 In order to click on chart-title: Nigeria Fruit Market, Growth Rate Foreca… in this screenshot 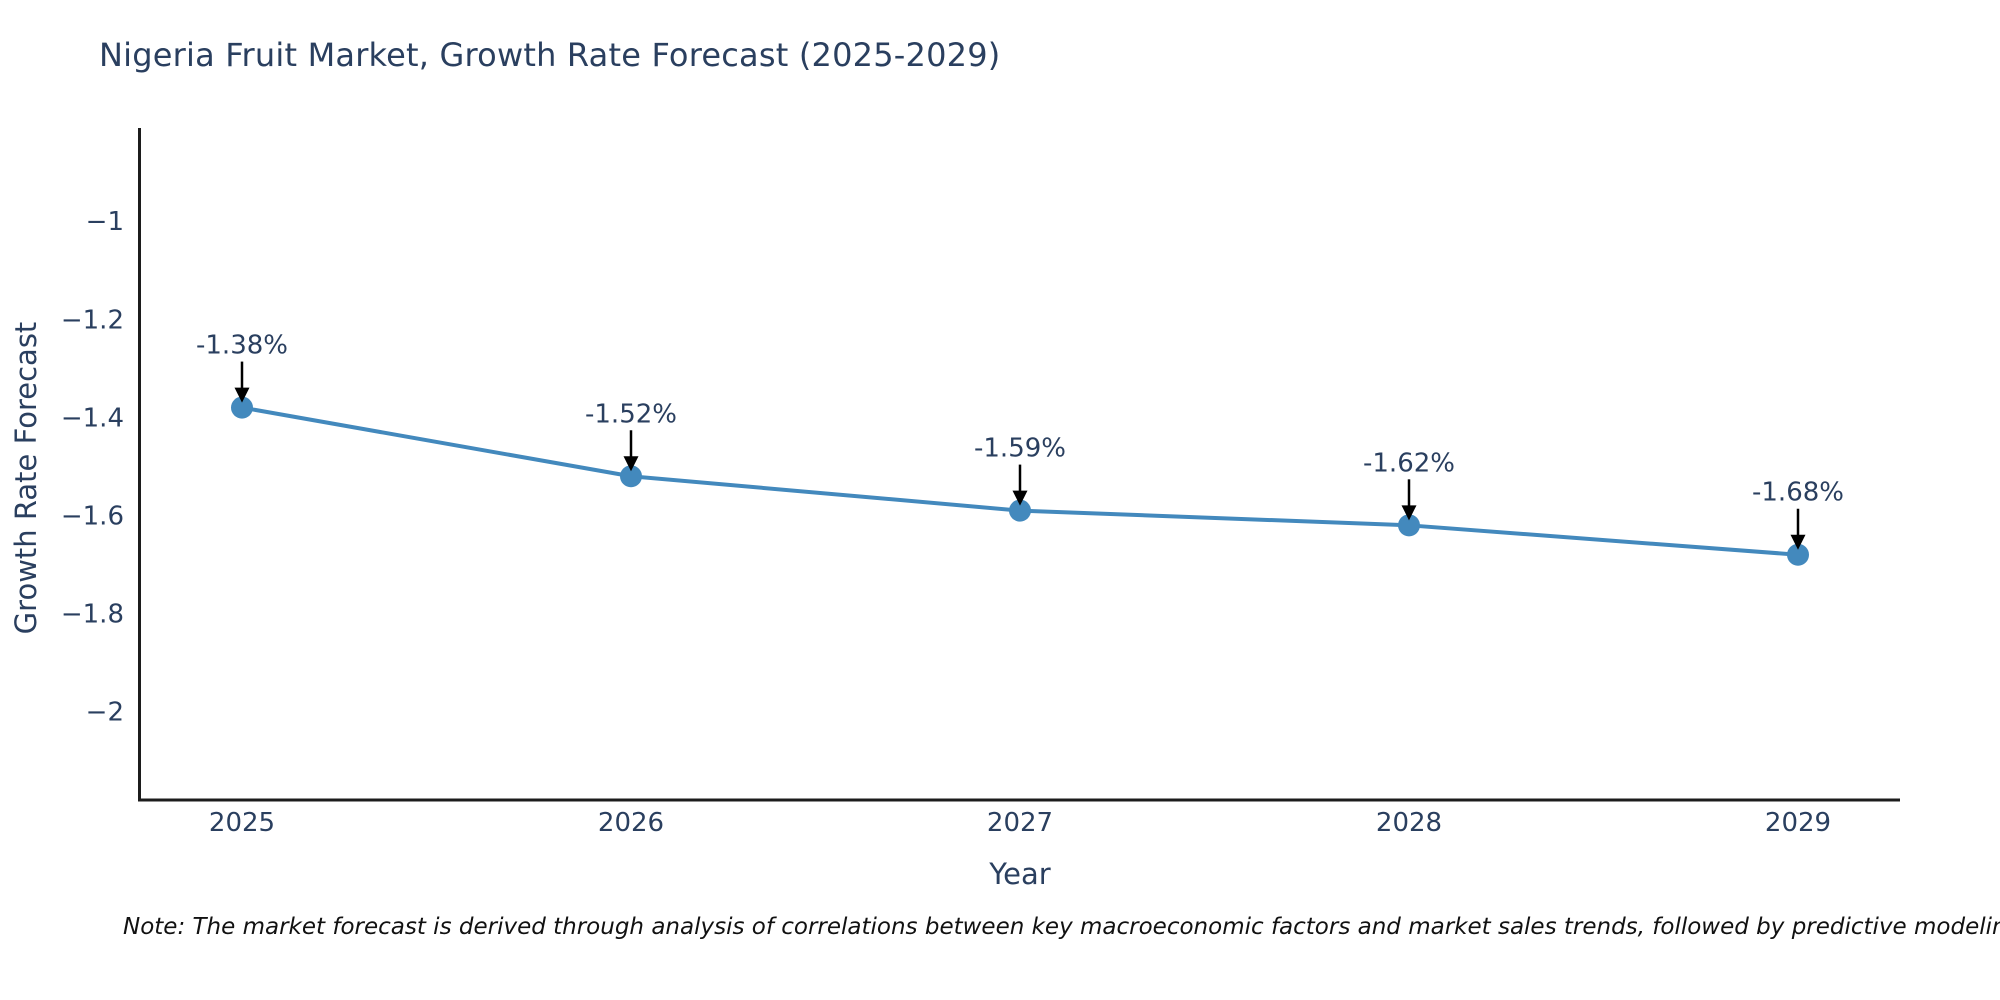, I will do `click(550, 55)`.